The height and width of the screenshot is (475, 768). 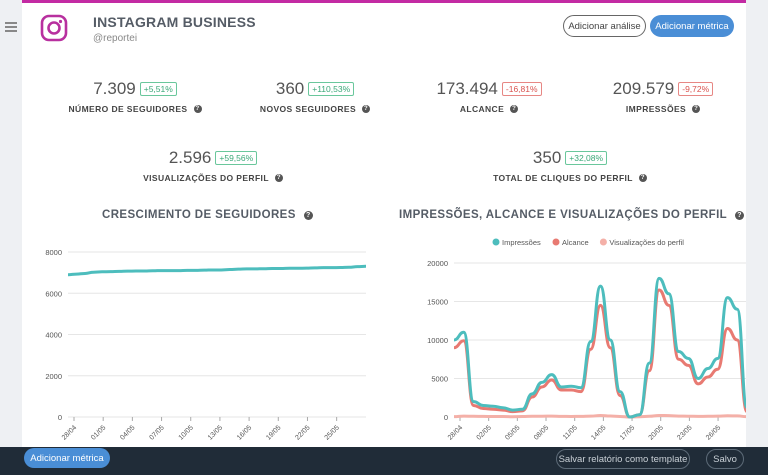 I want to click on y-tick-label: 5000, so click(x=439, y=379).